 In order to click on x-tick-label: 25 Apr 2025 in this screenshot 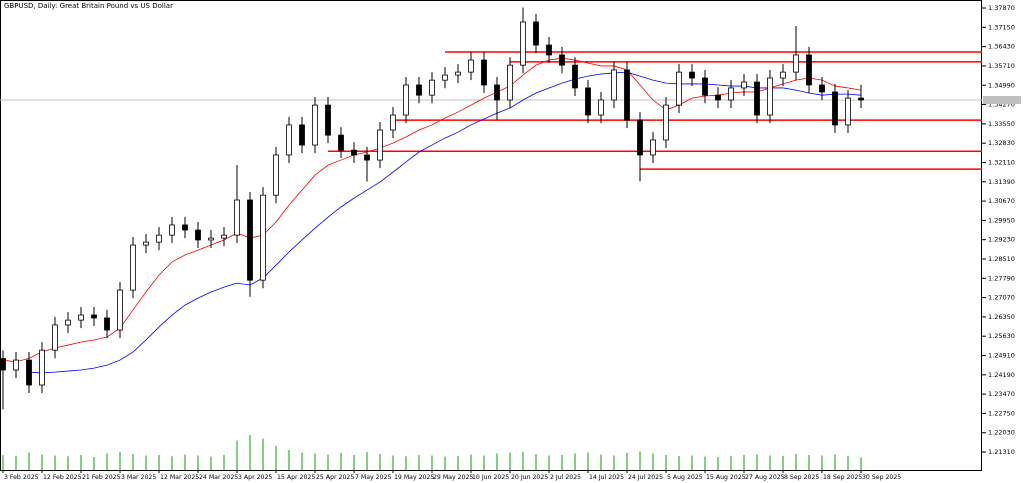, I will do `click(335, 477)`.